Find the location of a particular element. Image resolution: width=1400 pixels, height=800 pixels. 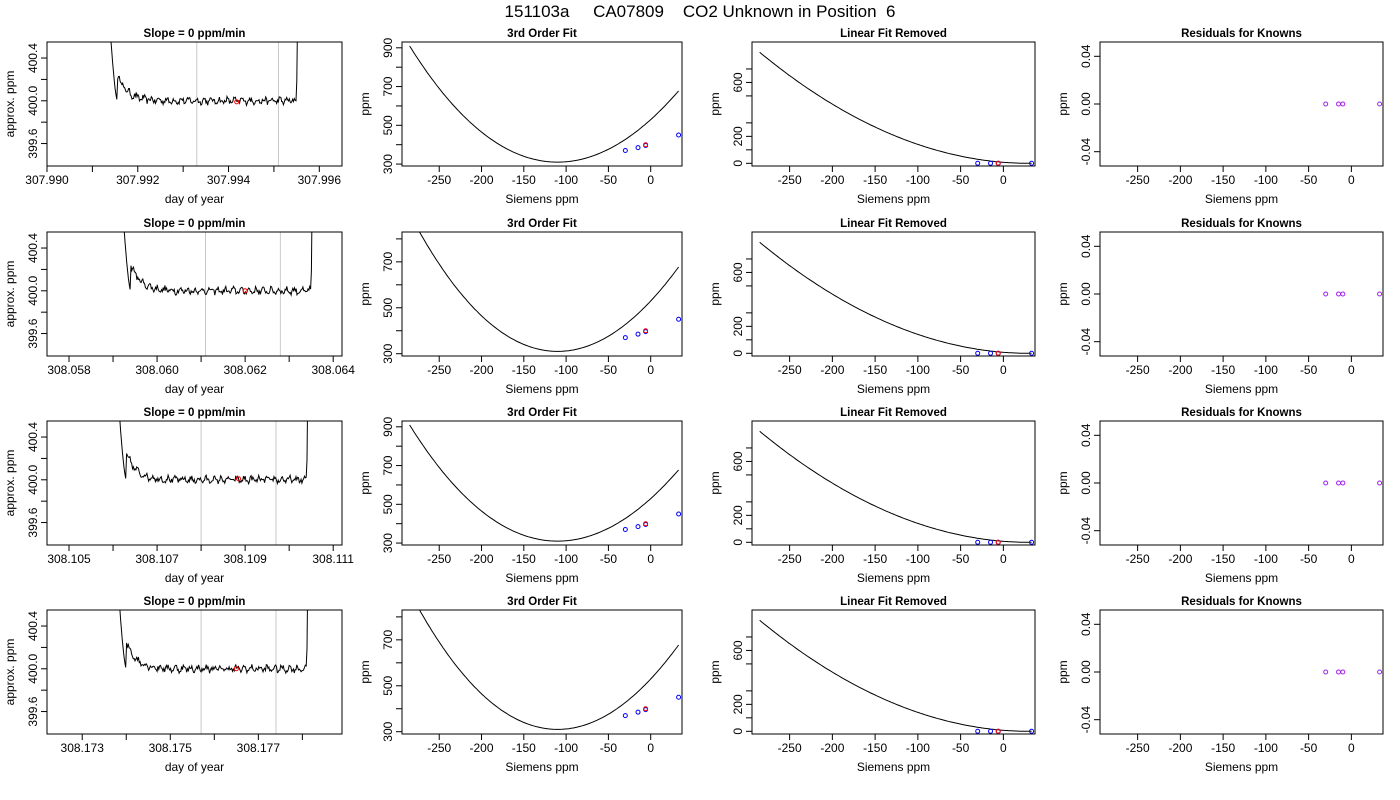

x-tick-label: 308.105 is located at coordinates (69, 559).